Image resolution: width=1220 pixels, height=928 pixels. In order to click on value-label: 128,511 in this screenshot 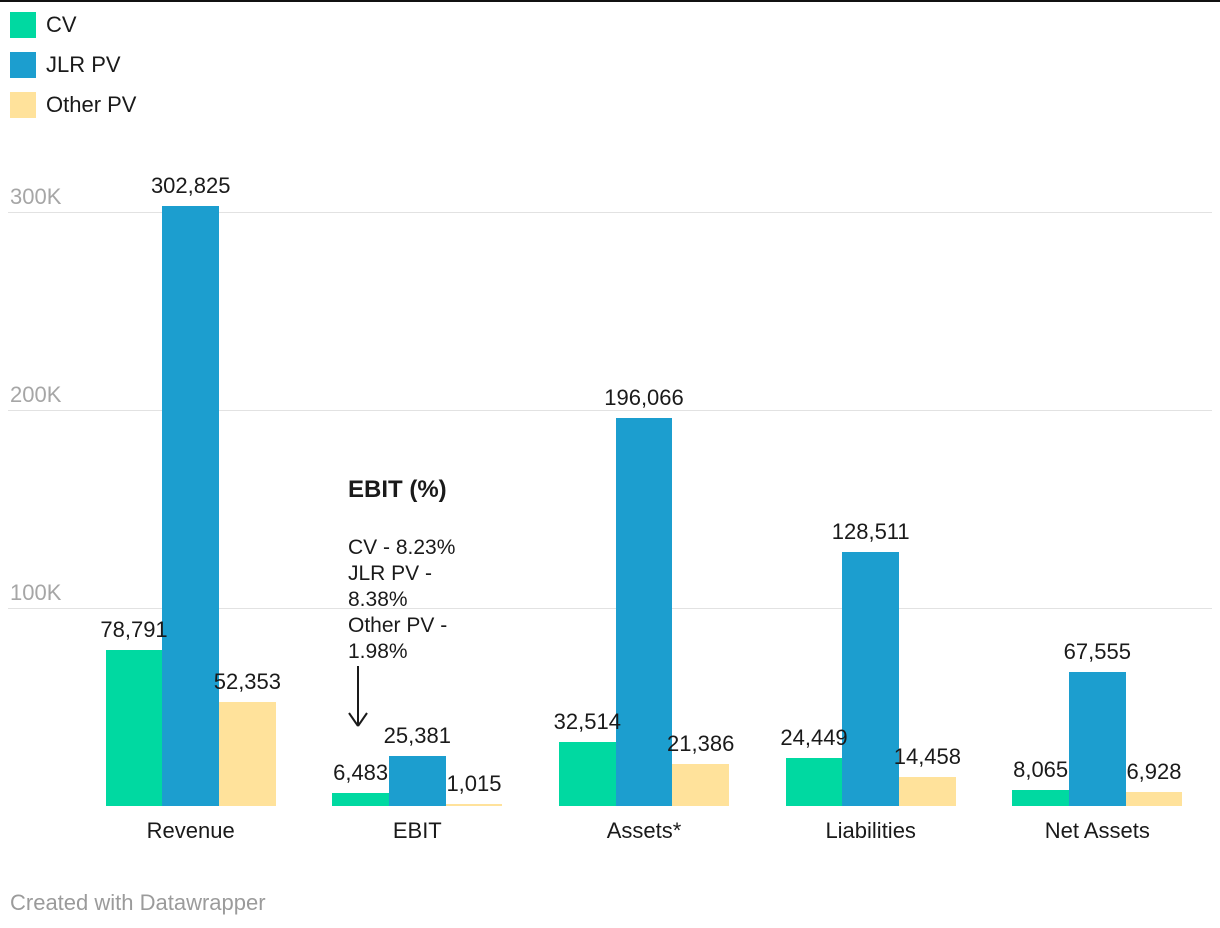, I will do `click(870, 531)`.